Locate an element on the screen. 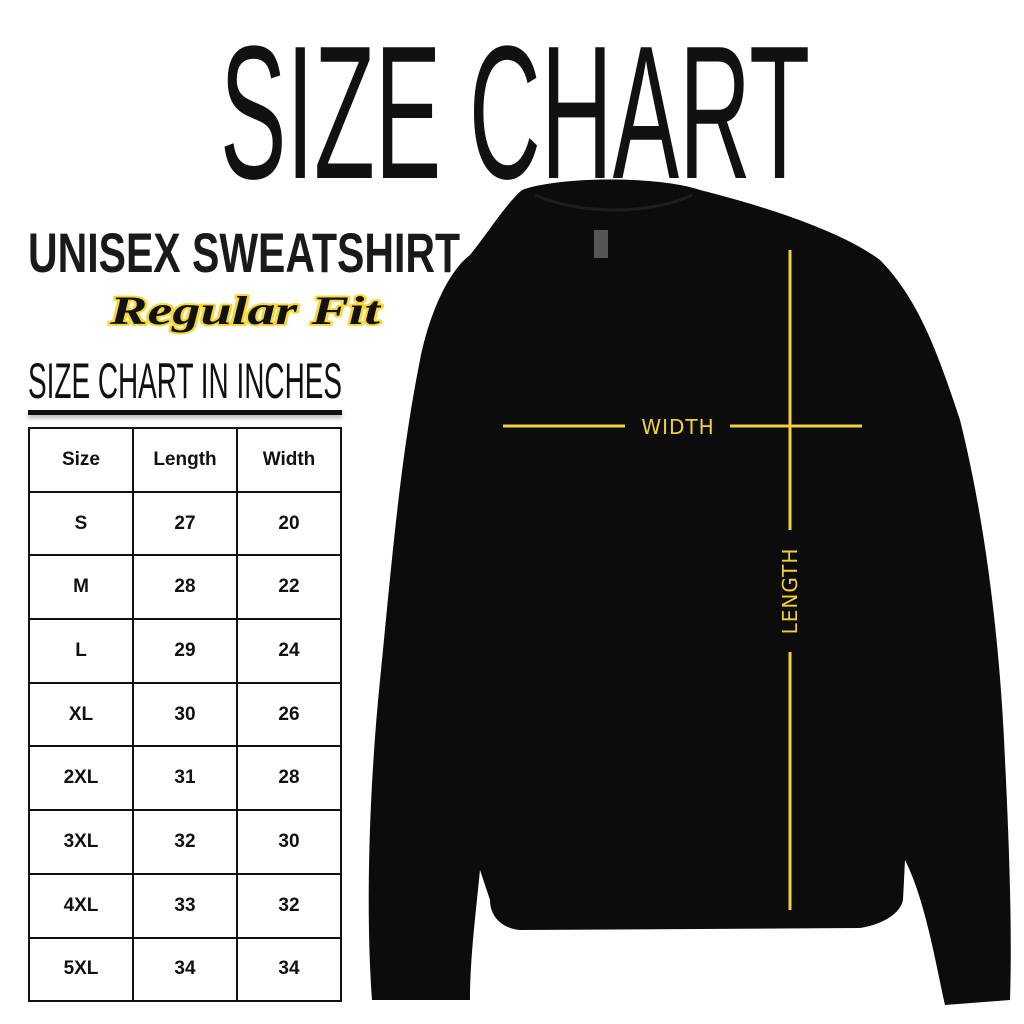 This screenshot has width=1024, height=1024. product-name: UNISEX SWEATSHIRT is located at coordinates (244, 252).